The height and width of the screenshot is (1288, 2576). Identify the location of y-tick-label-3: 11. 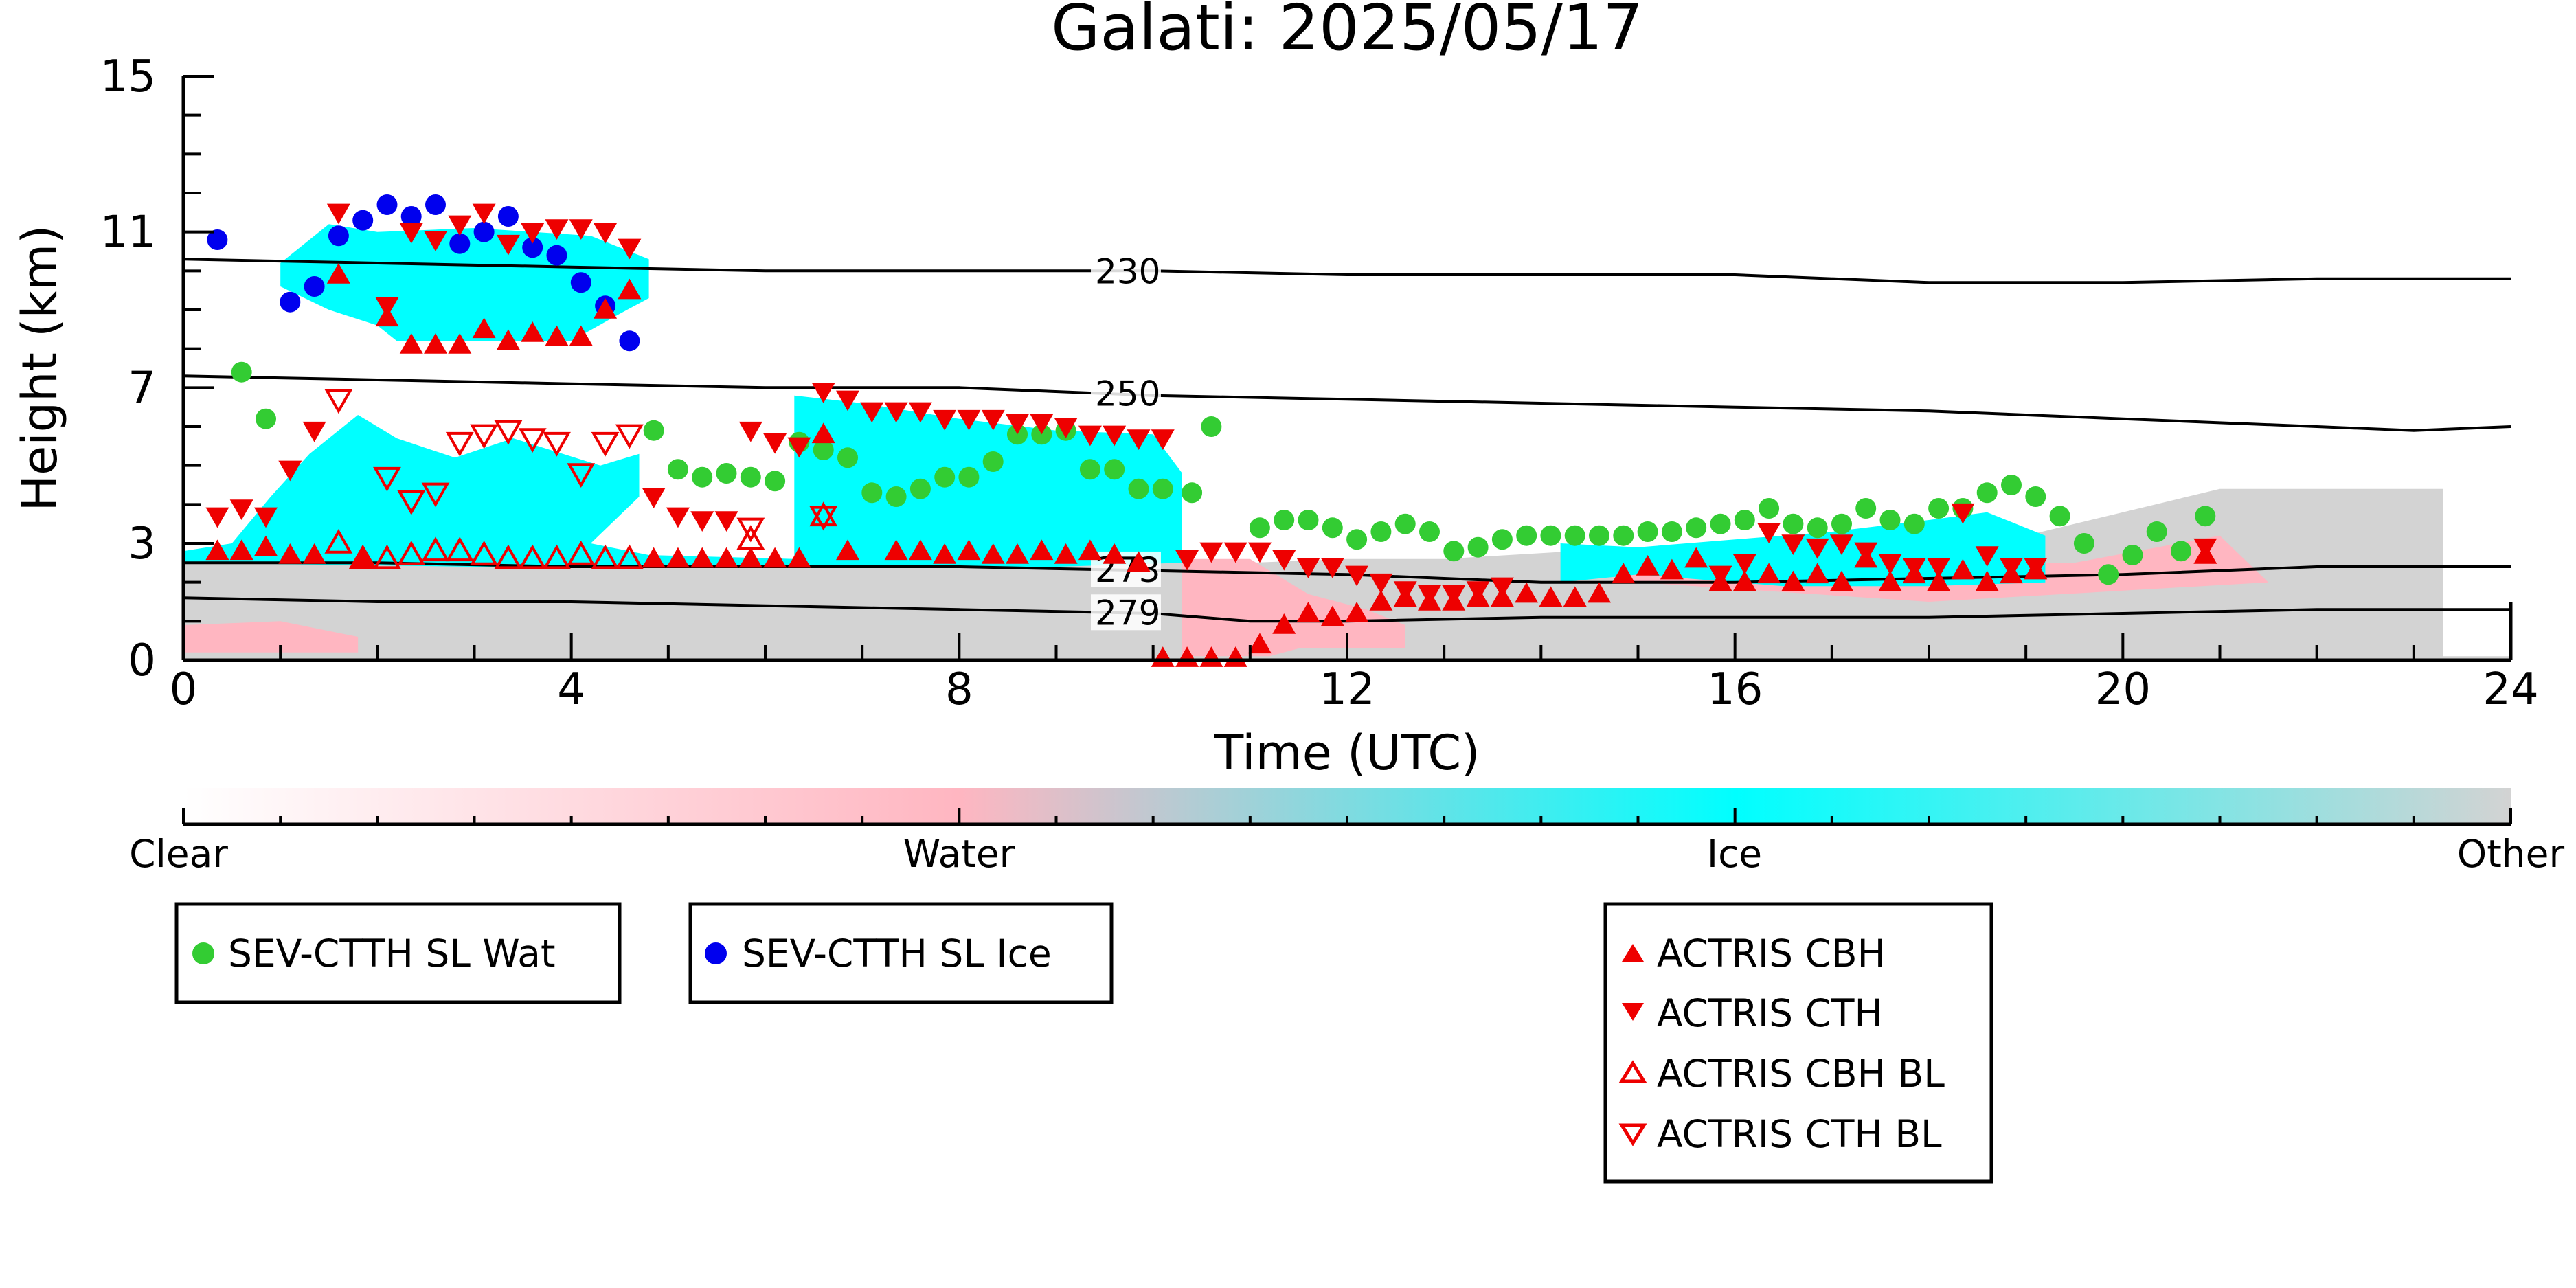
(128, 232).